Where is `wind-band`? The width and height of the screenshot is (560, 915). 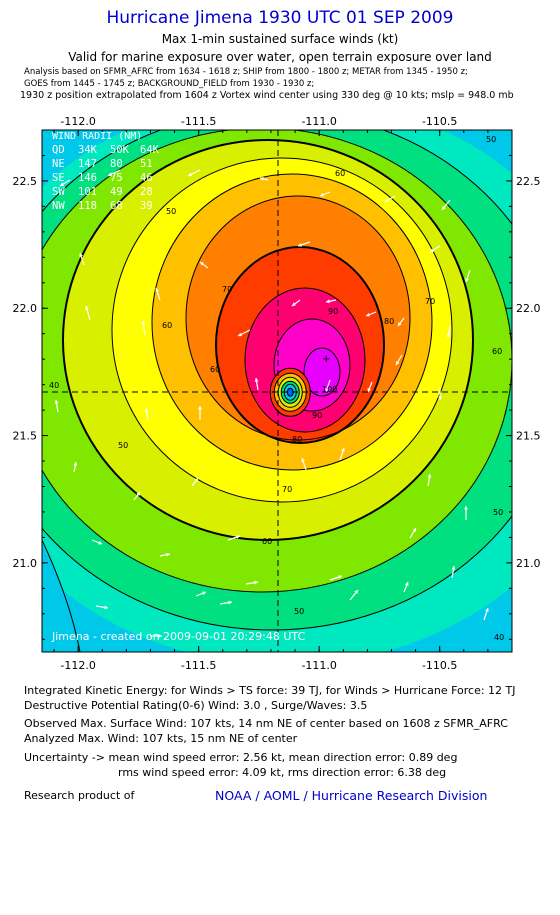 wind-band is located at coordinates (322, 372).